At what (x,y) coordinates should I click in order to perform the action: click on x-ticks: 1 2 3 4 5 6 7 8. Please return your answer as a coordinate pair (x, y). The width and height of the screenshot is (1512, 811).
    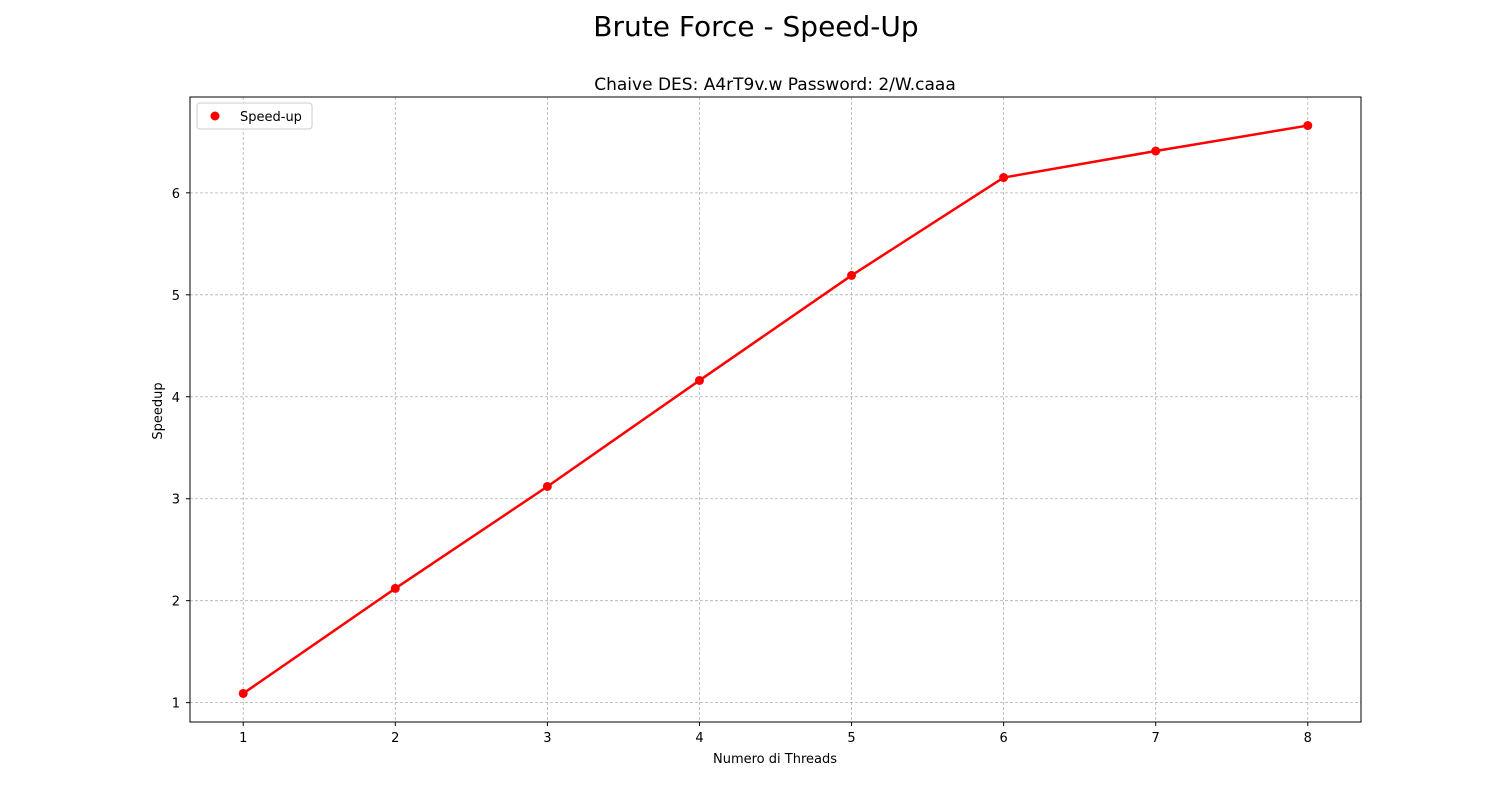
    Looking at the image, I should click on (775, 734).